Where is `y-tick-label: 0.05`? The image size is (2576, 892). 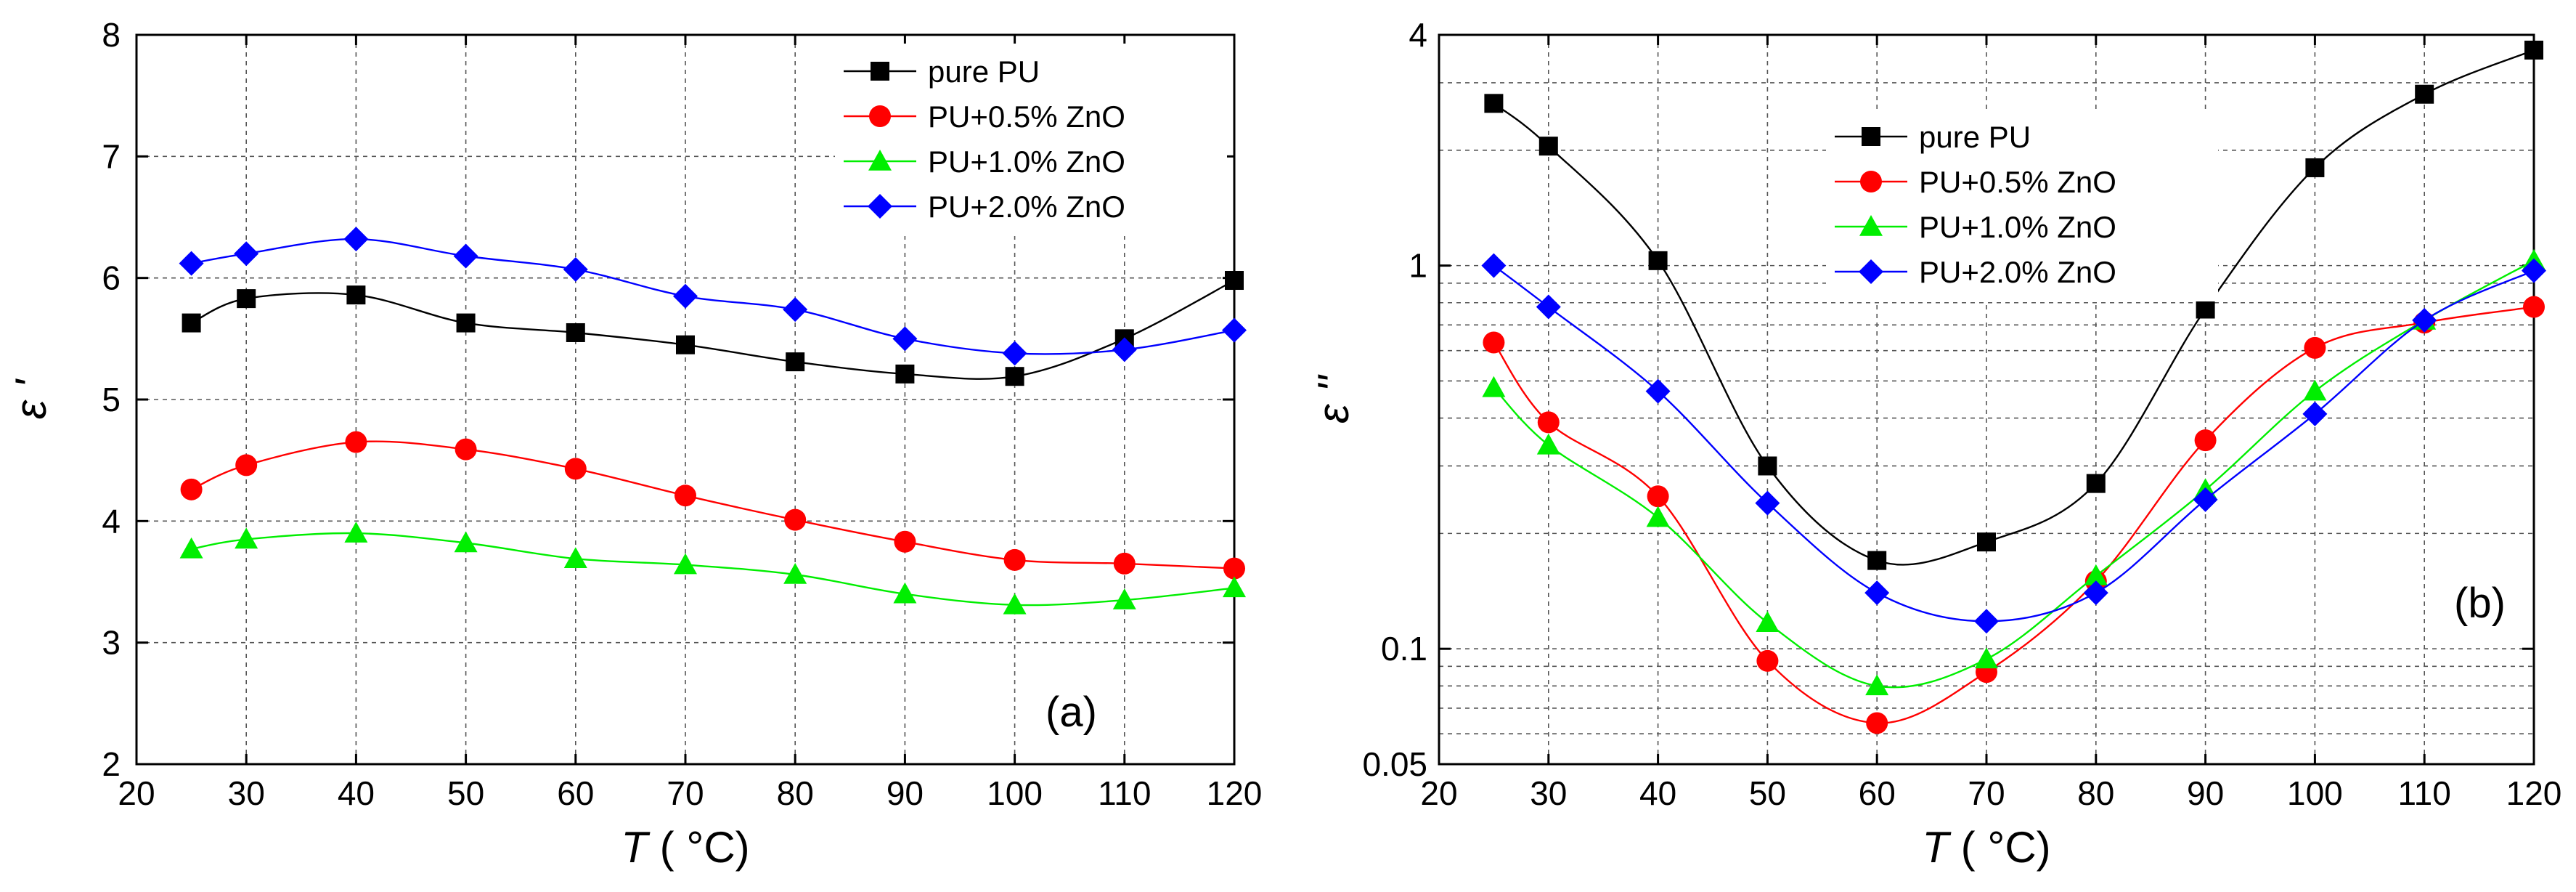
y-tick-label: 0.05 is located at coordinates (1394, 764).